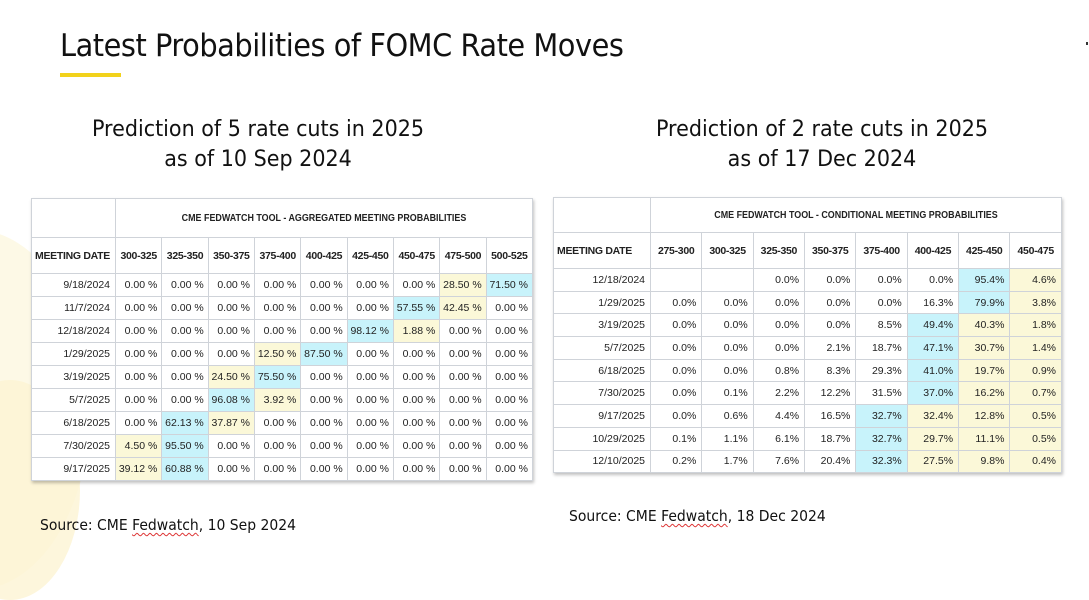 This screenshot has height=600, width=1089. Describe the element at coordinates (370, 255) in the screenshot. I see `column-header-rate-range: 425-450` at that location.